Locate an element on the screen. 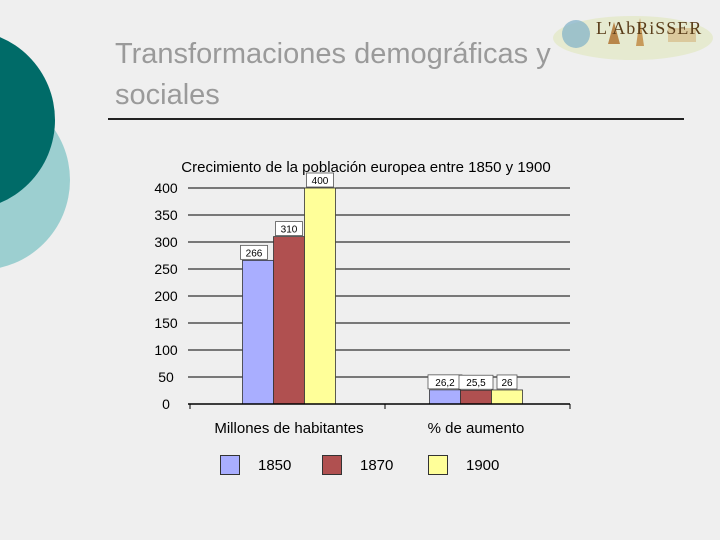  data-label: 400 is located at coordinates (320, 181).